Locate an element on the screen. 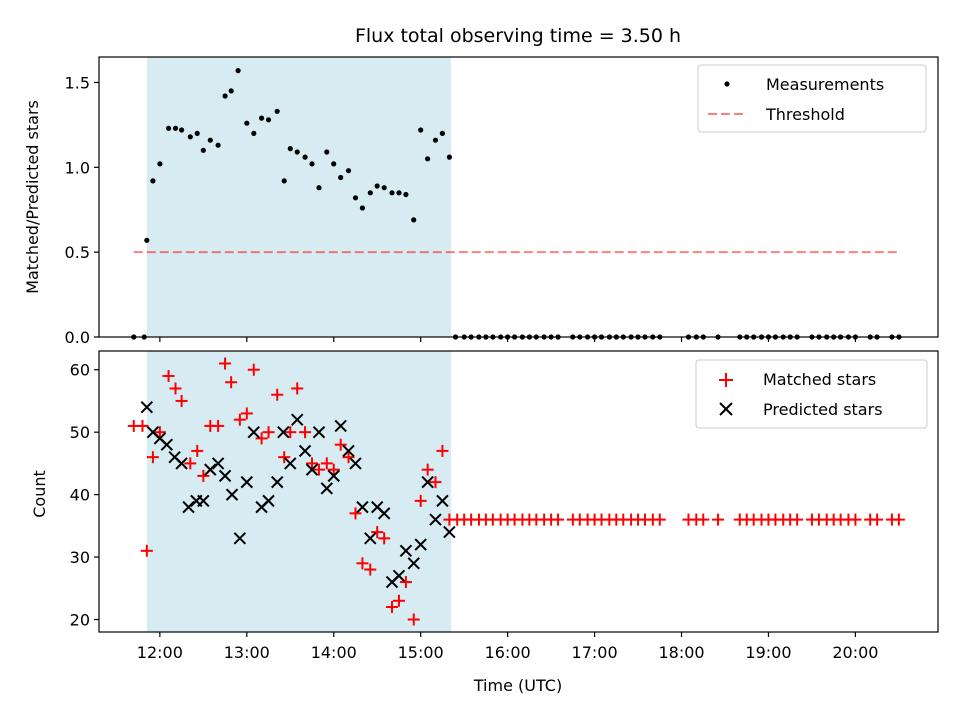  bottom-legend-box is located at coordinates (811, 394).